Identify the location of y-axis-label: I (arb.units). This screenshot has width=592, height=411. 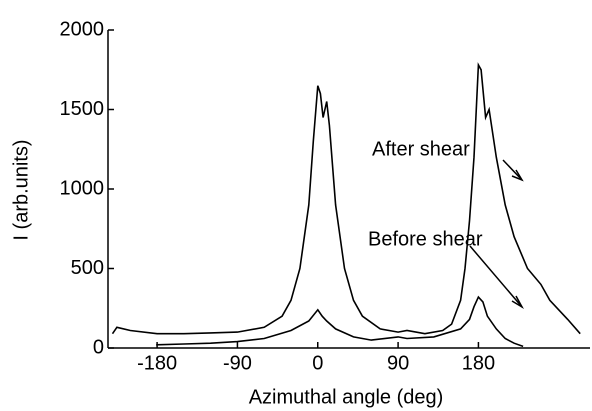
(21, 189).